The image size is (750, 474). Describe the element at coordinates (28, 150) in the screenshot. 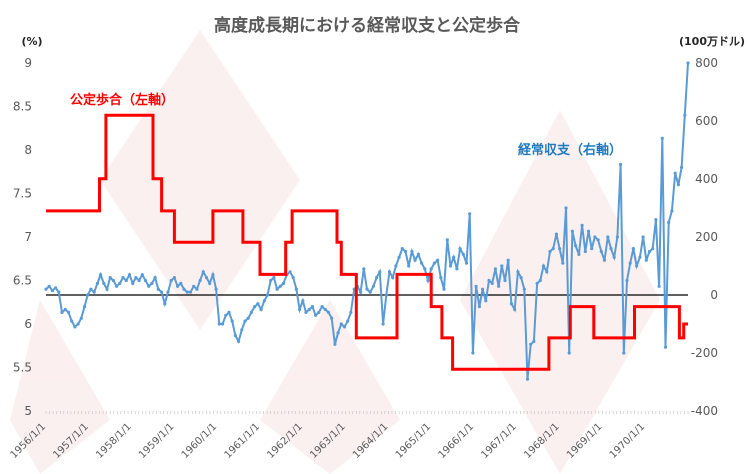

I see `left-tick-label: 8` at that location.